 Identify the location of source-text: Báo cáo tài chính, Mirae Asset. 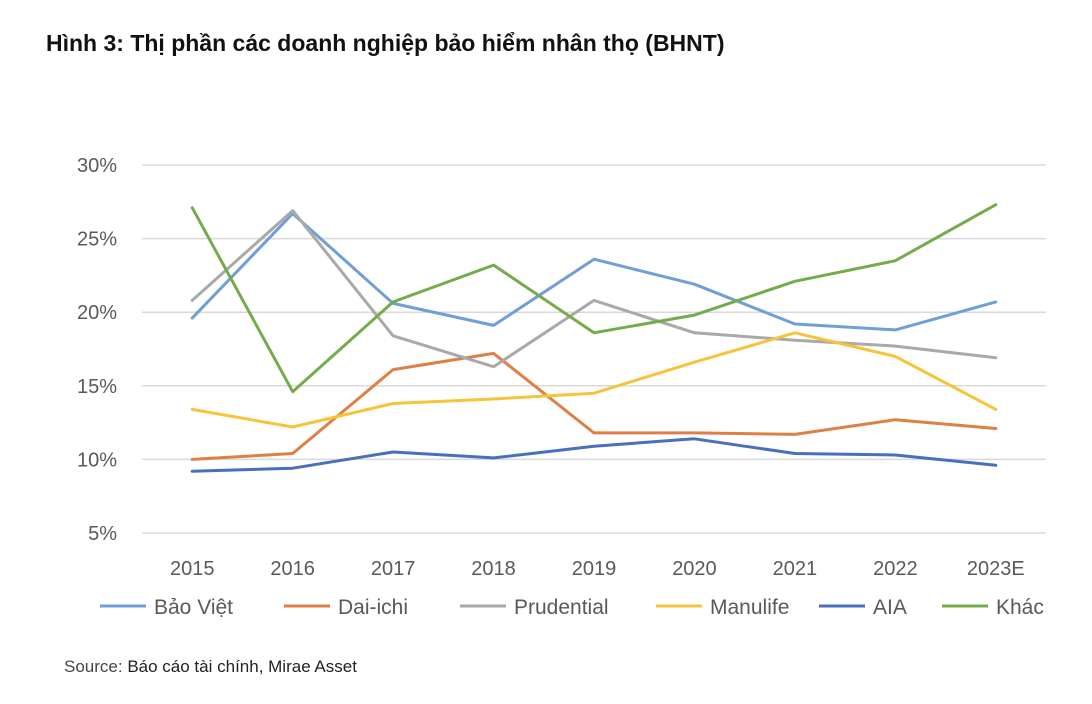
(242, 666).